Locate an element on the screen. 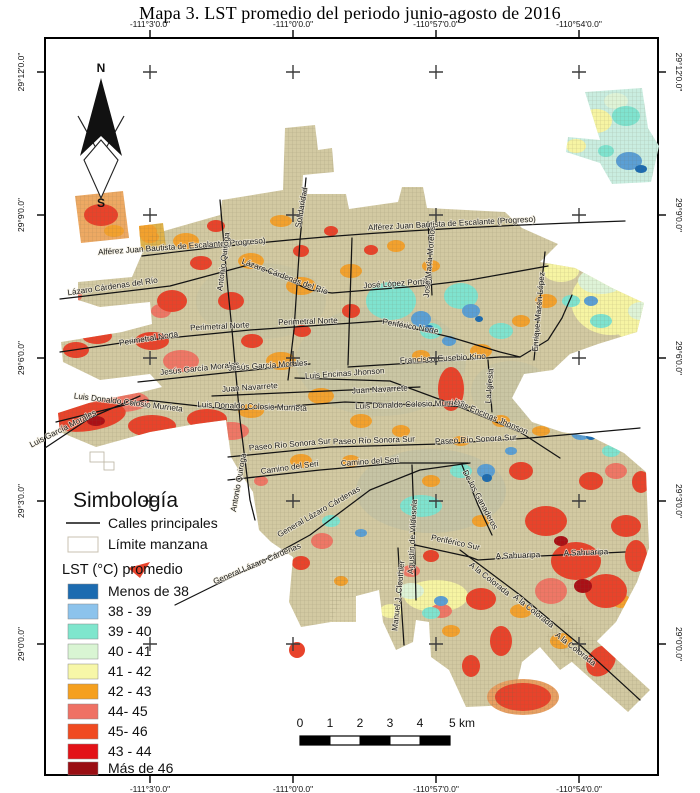 The width and height of the screenshot is (700, 793). north-arrow-north-dart is located at coordinates (101, 117).